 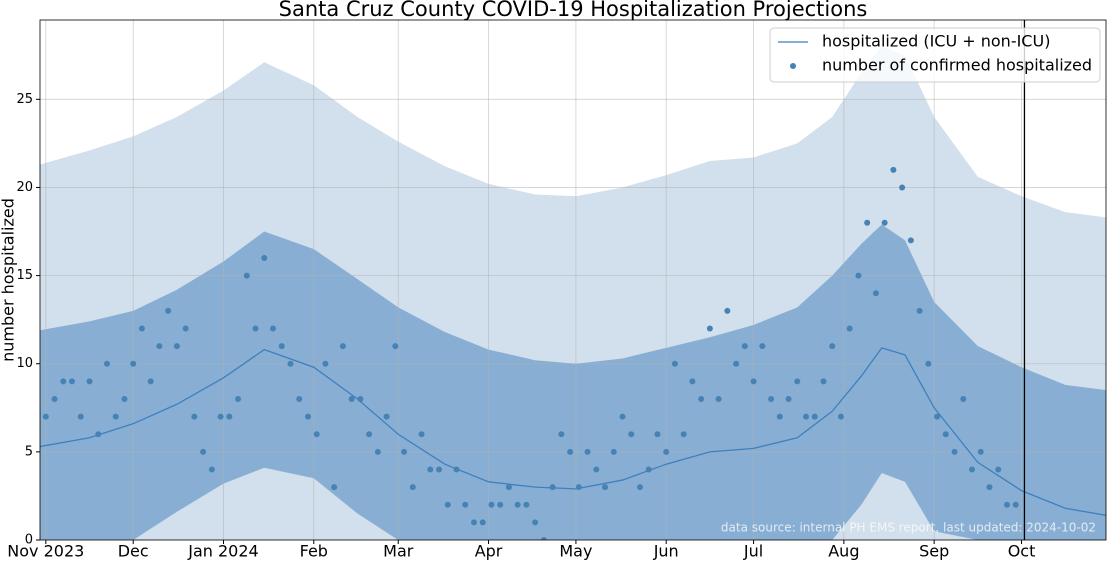 I want to click on x-tick-label: Oct, so click(x=1022, y=551).